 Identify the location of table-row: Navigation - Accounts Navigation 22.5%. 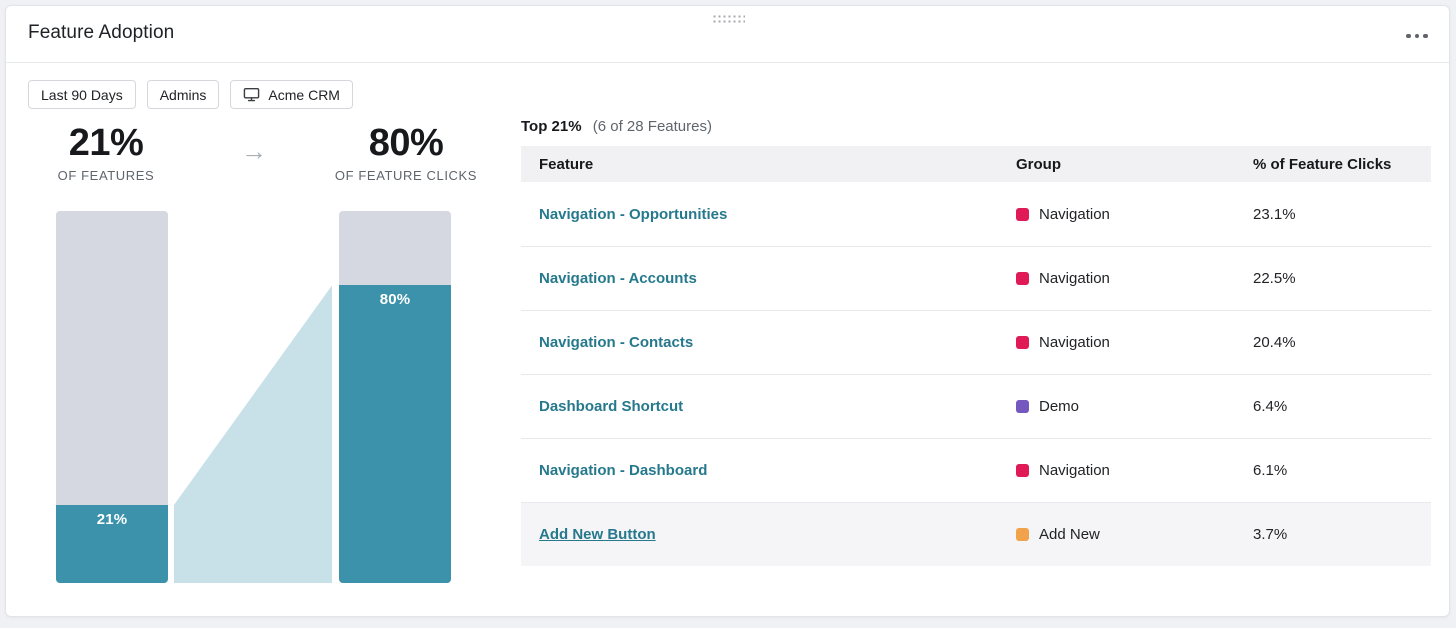
(976, 278).